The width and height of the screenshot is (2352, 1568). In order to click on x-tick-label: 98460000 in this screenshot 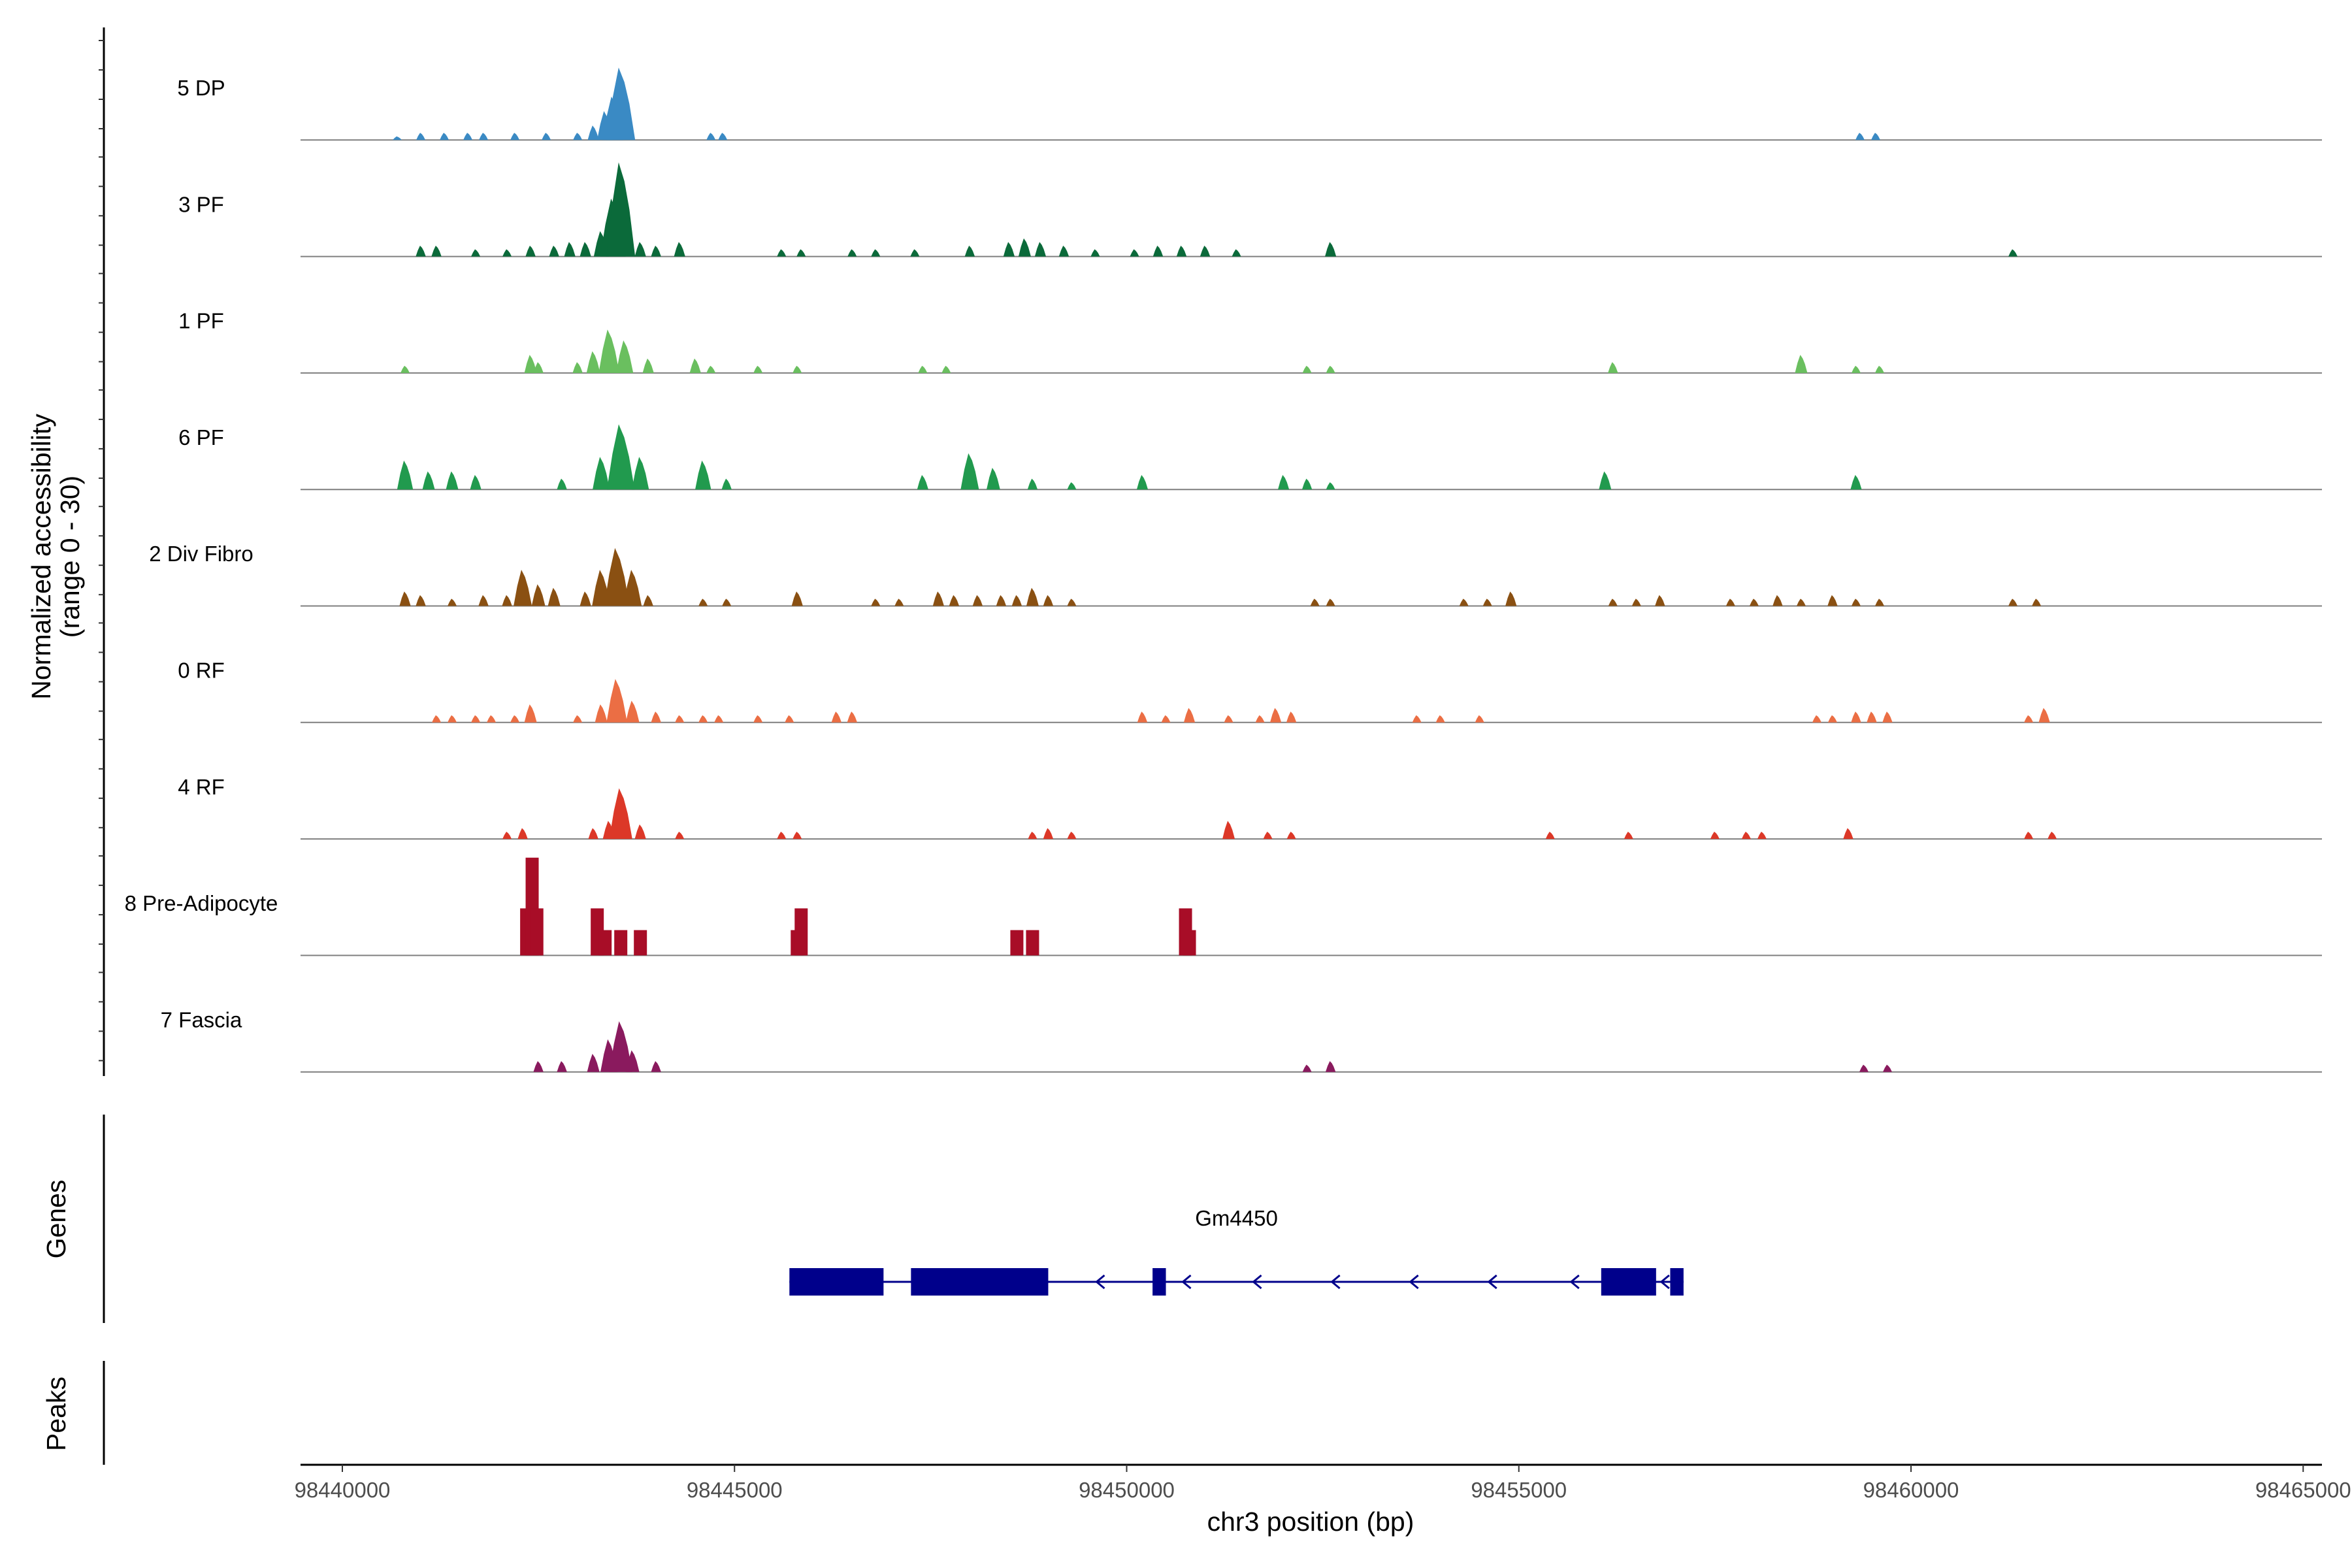, I will do `click(1911, 1490)`.